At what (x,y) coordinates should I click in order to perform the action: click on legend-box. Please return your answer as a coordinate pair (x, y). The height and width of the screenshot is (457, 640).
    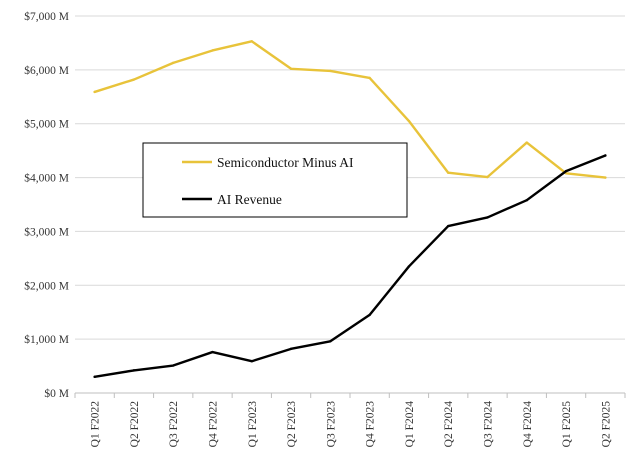
    Looking at the image, I should click on (275, 180).